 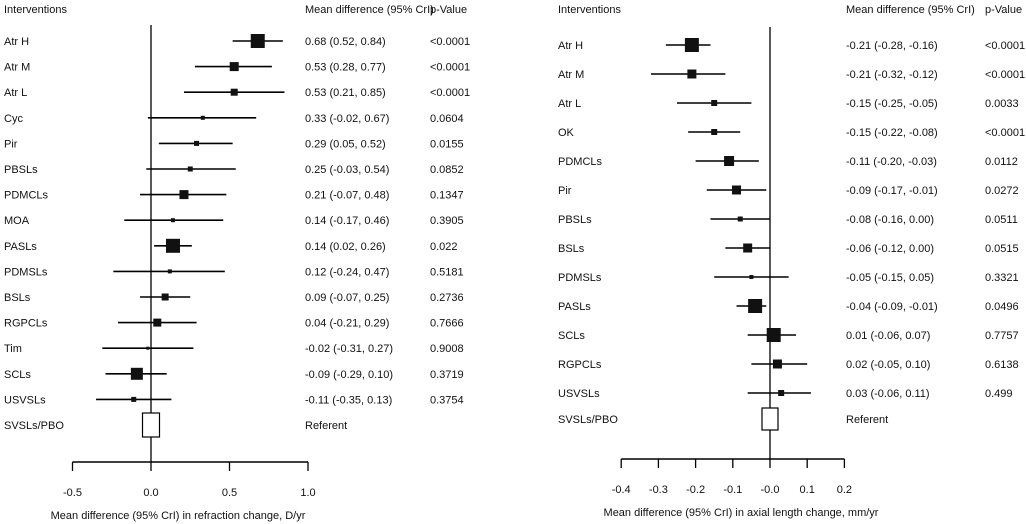 What do you see at coordinates (1002, 191) in the screenshot?
I see `p-value-text: 0.0272` at bounding box center [1002, 191].